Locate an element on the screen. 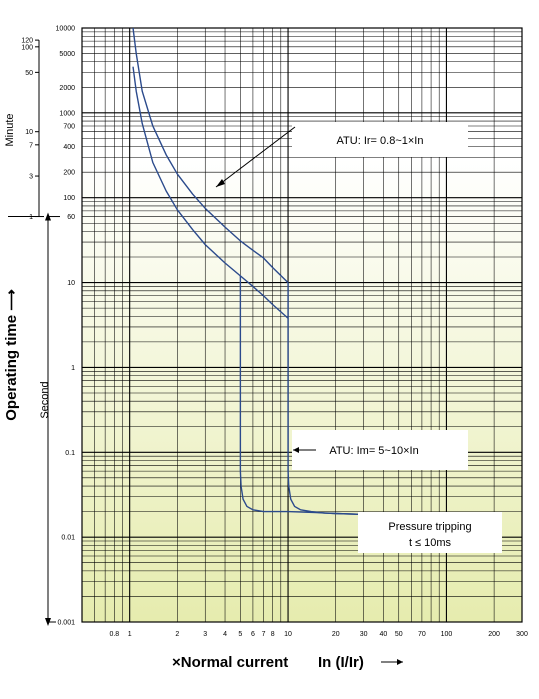 The width and height of the screenshot is (539, 699). minute-tick-label: 50 is located at coordinates (29, 73).